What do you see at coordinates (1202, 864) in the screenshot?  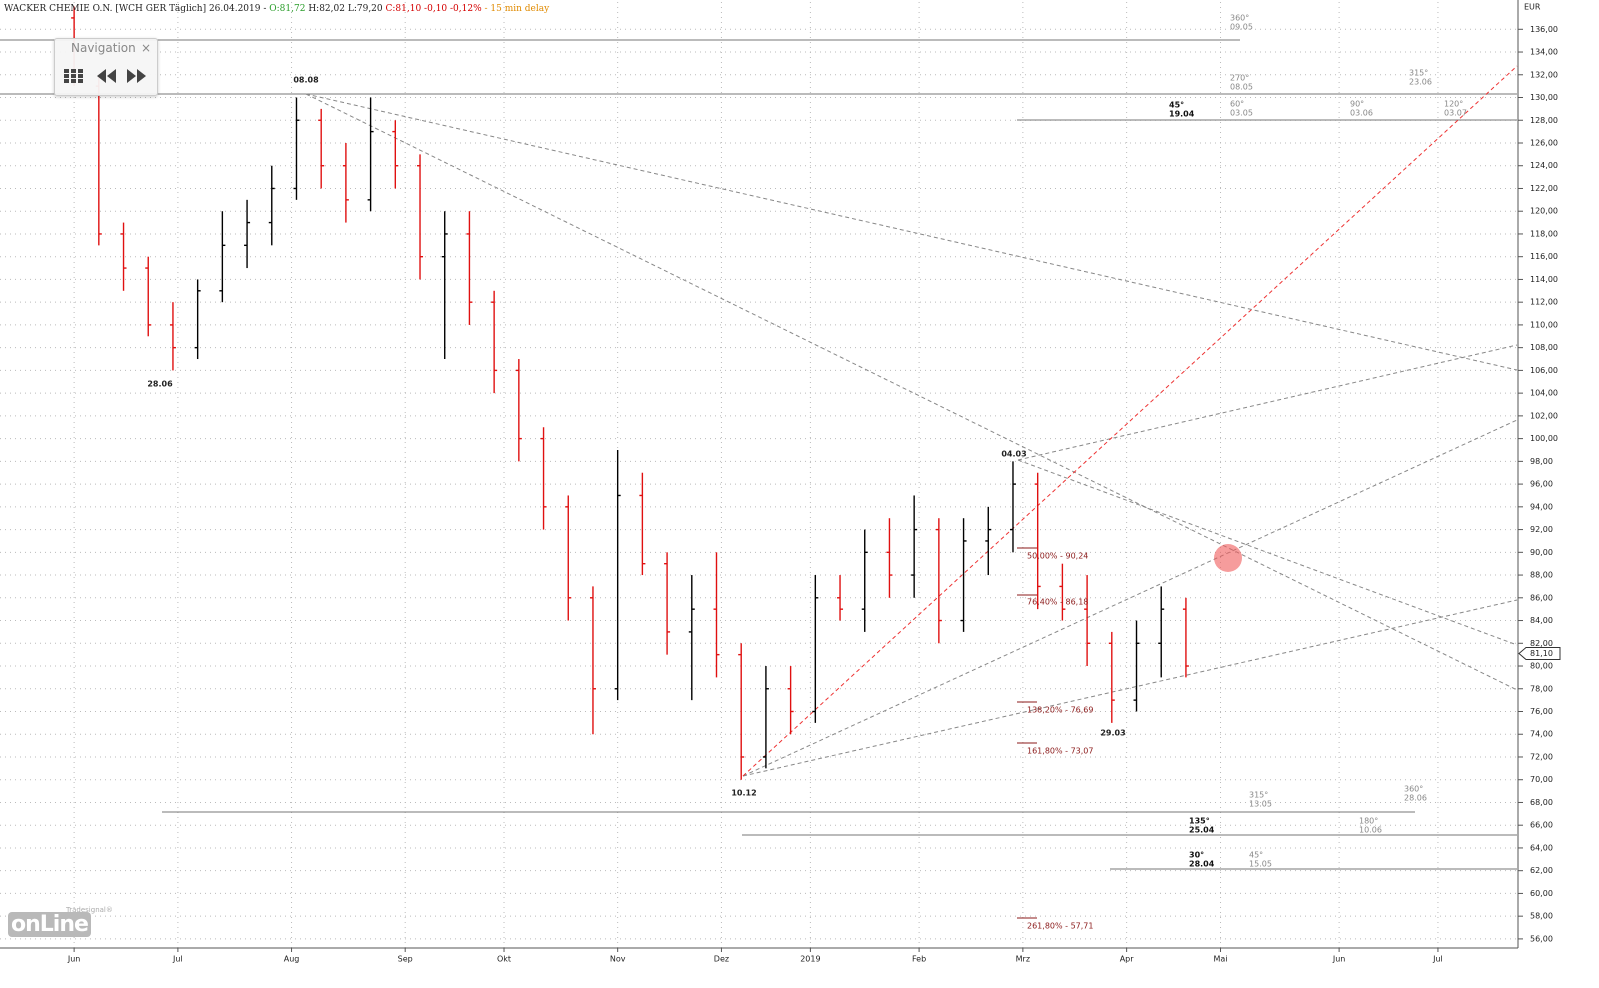 I see `gann-date: 28.04` at bounding box center [1202, 864].